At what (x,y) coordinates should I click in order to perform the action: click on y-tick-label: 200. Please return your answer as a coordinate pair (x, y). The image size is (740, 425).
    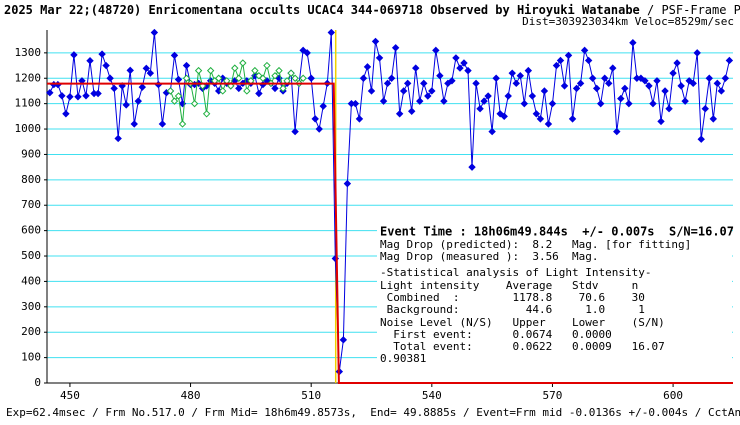
    Looking at the image, I should click on (31, 331).